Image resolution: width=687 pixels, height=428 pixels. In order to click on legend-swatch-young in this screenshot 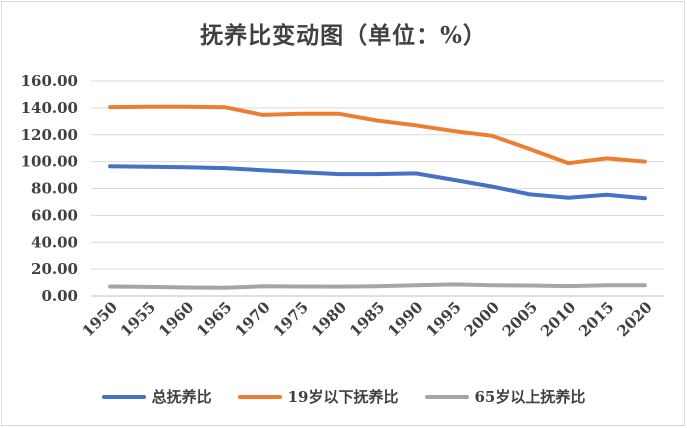, I will do `click(259, 396)`.